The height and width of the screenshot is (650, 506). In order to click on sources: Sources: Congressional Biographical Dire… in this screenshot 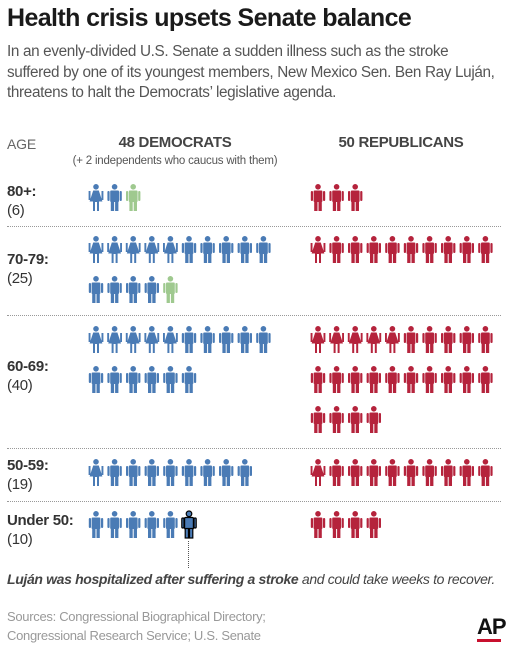, I will do `click(136, 626)`.